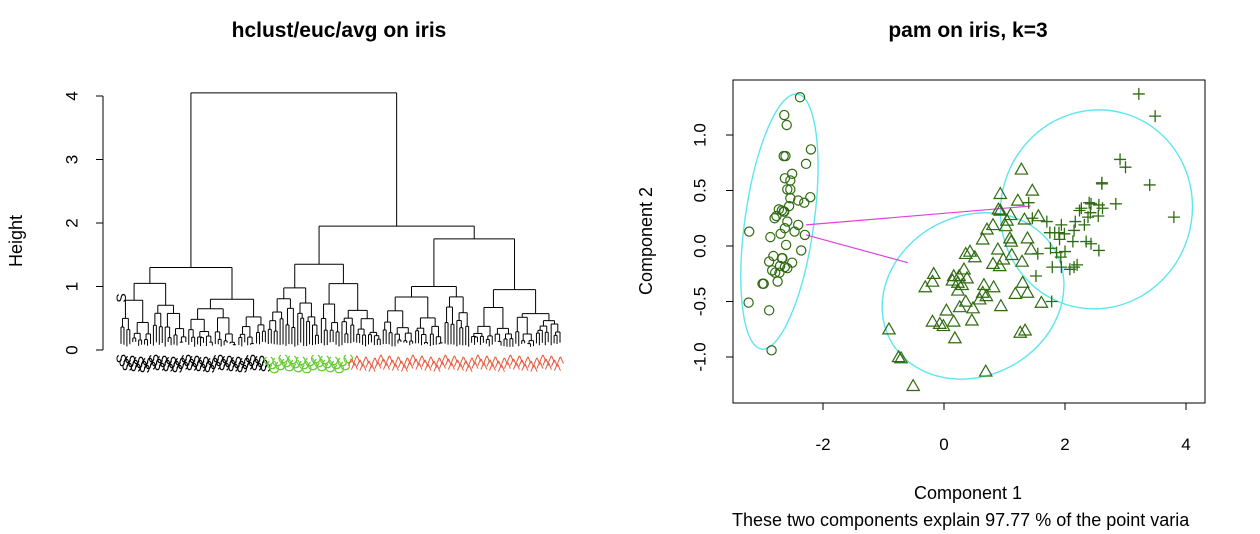 This screenshot has height=534, width=1260. Describe the element at coordinates (856, 249) in the screenshot. I see `cluster-connector` at that location.